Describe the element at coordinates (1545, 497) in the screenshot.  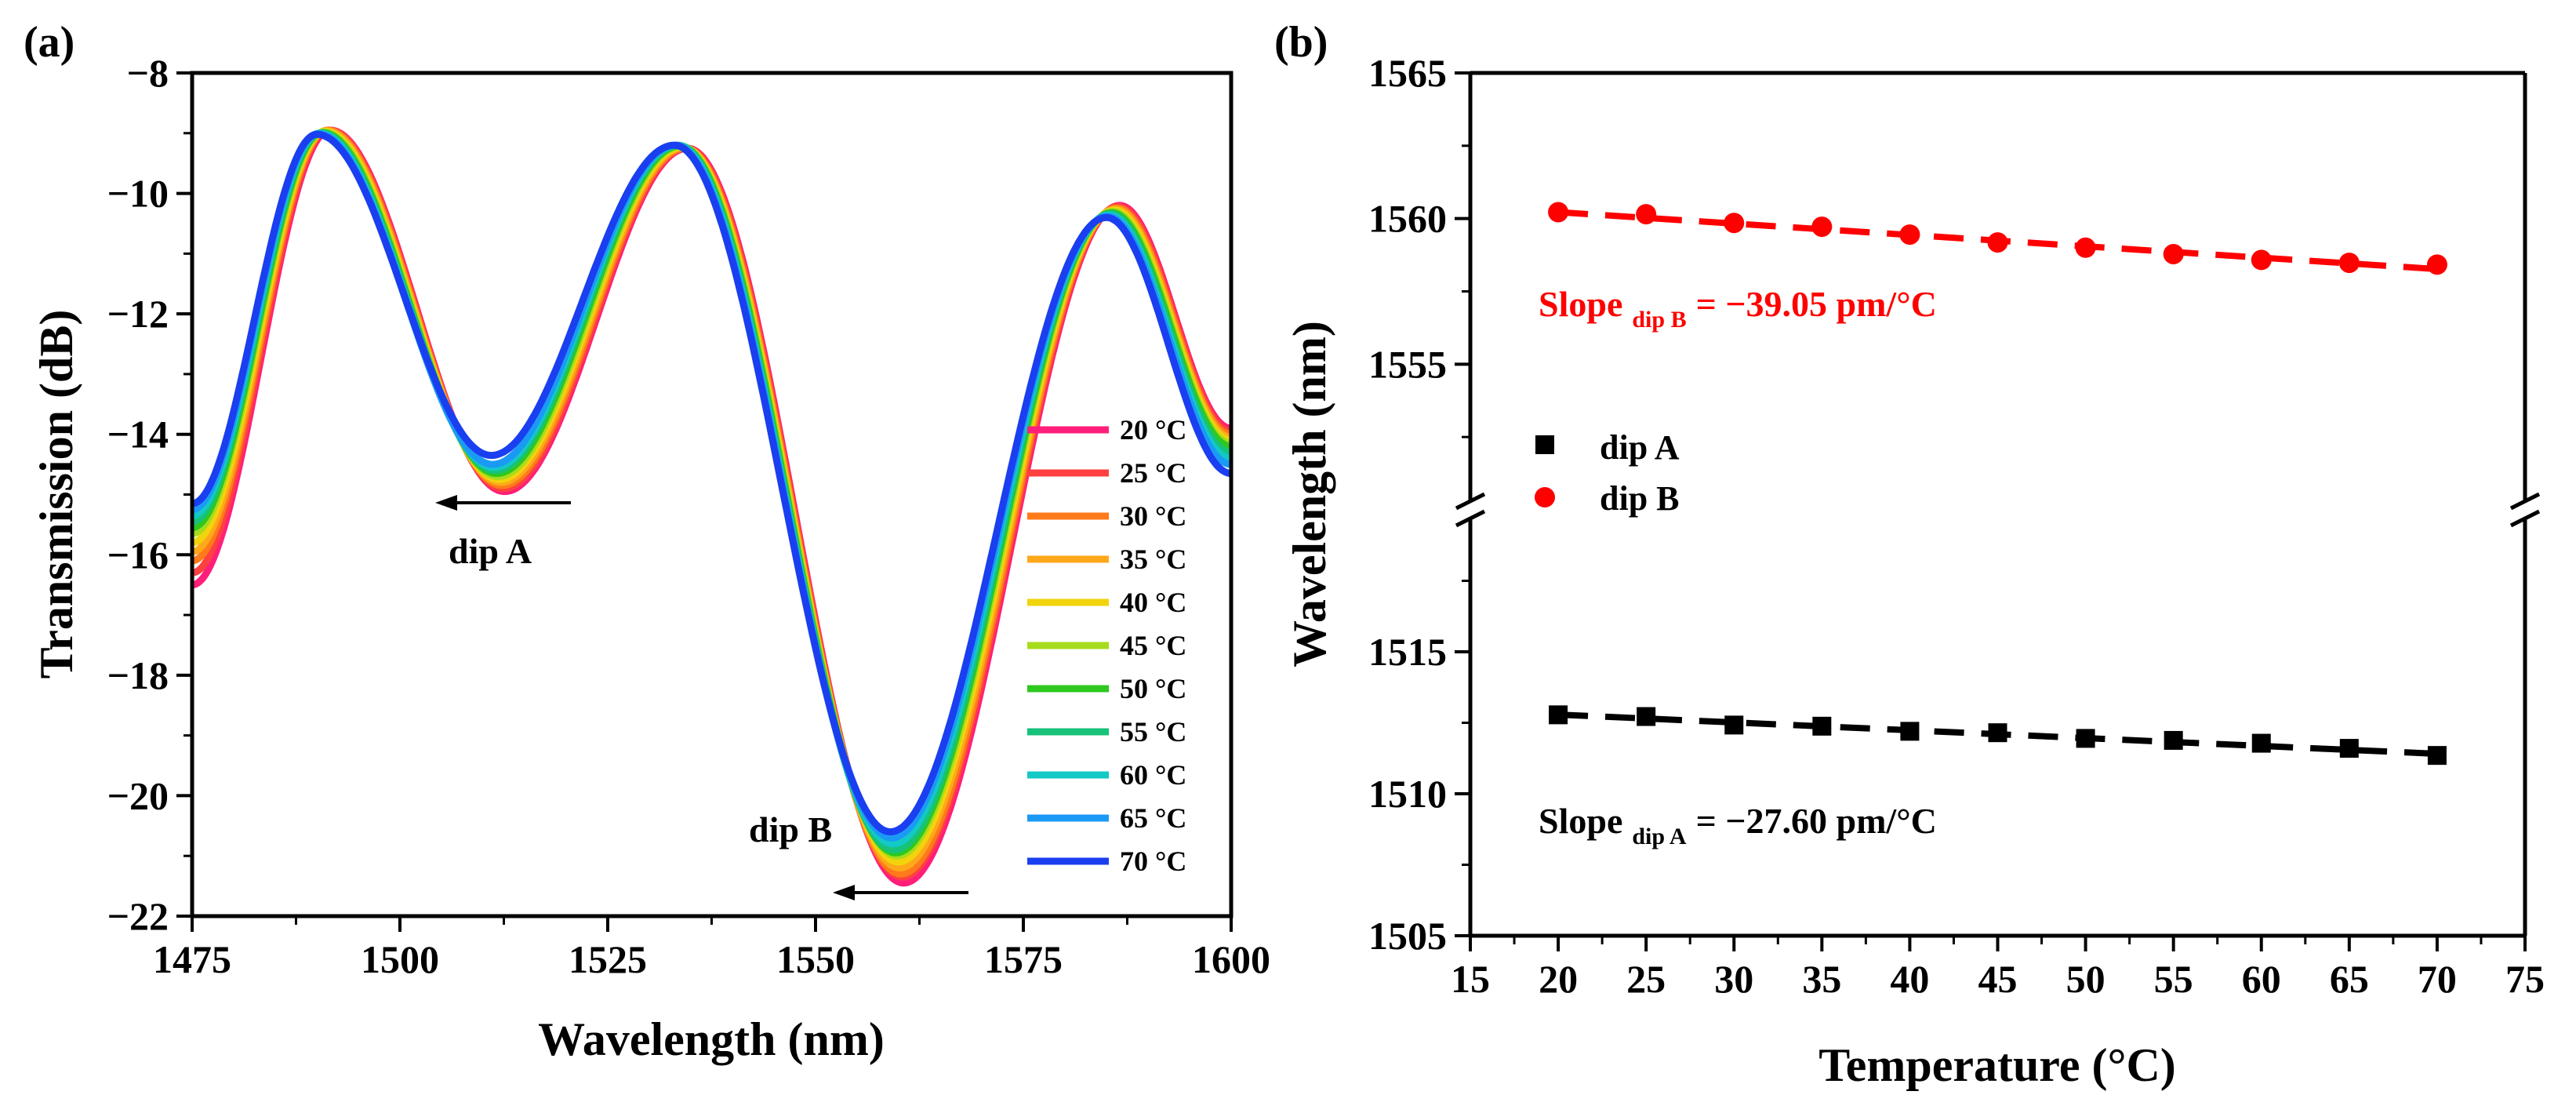
I see `legend-dip-b-marker` at that location.